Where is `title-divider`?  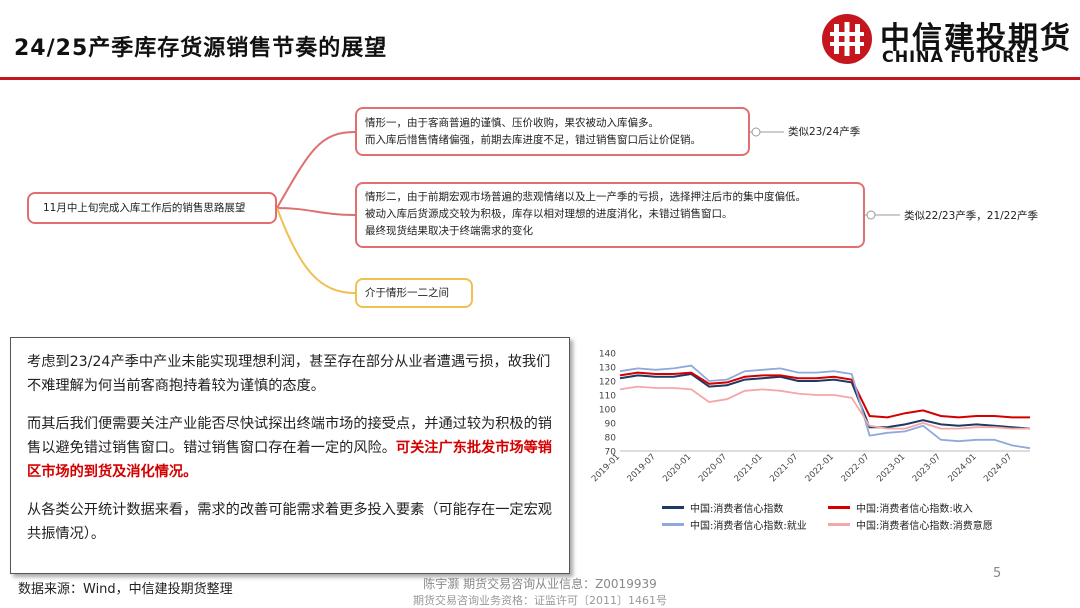 title-divider is located at coordinates (540, 78).